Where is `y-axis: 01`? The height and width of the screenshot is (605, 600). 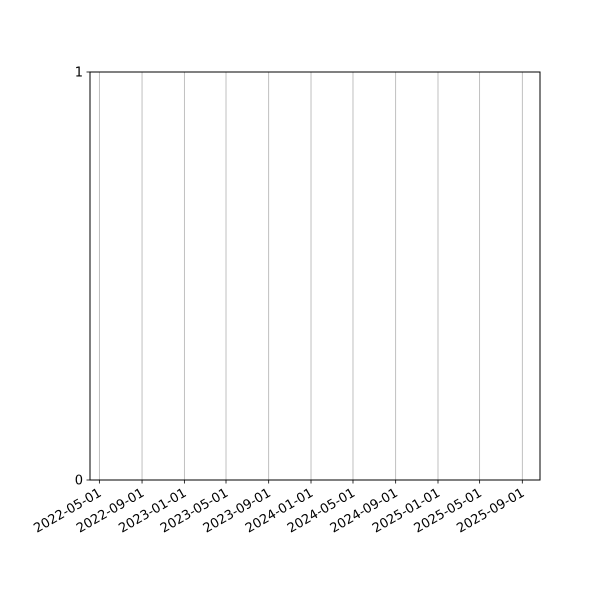 y-axis: 01 is located at coordinates (82, 277).